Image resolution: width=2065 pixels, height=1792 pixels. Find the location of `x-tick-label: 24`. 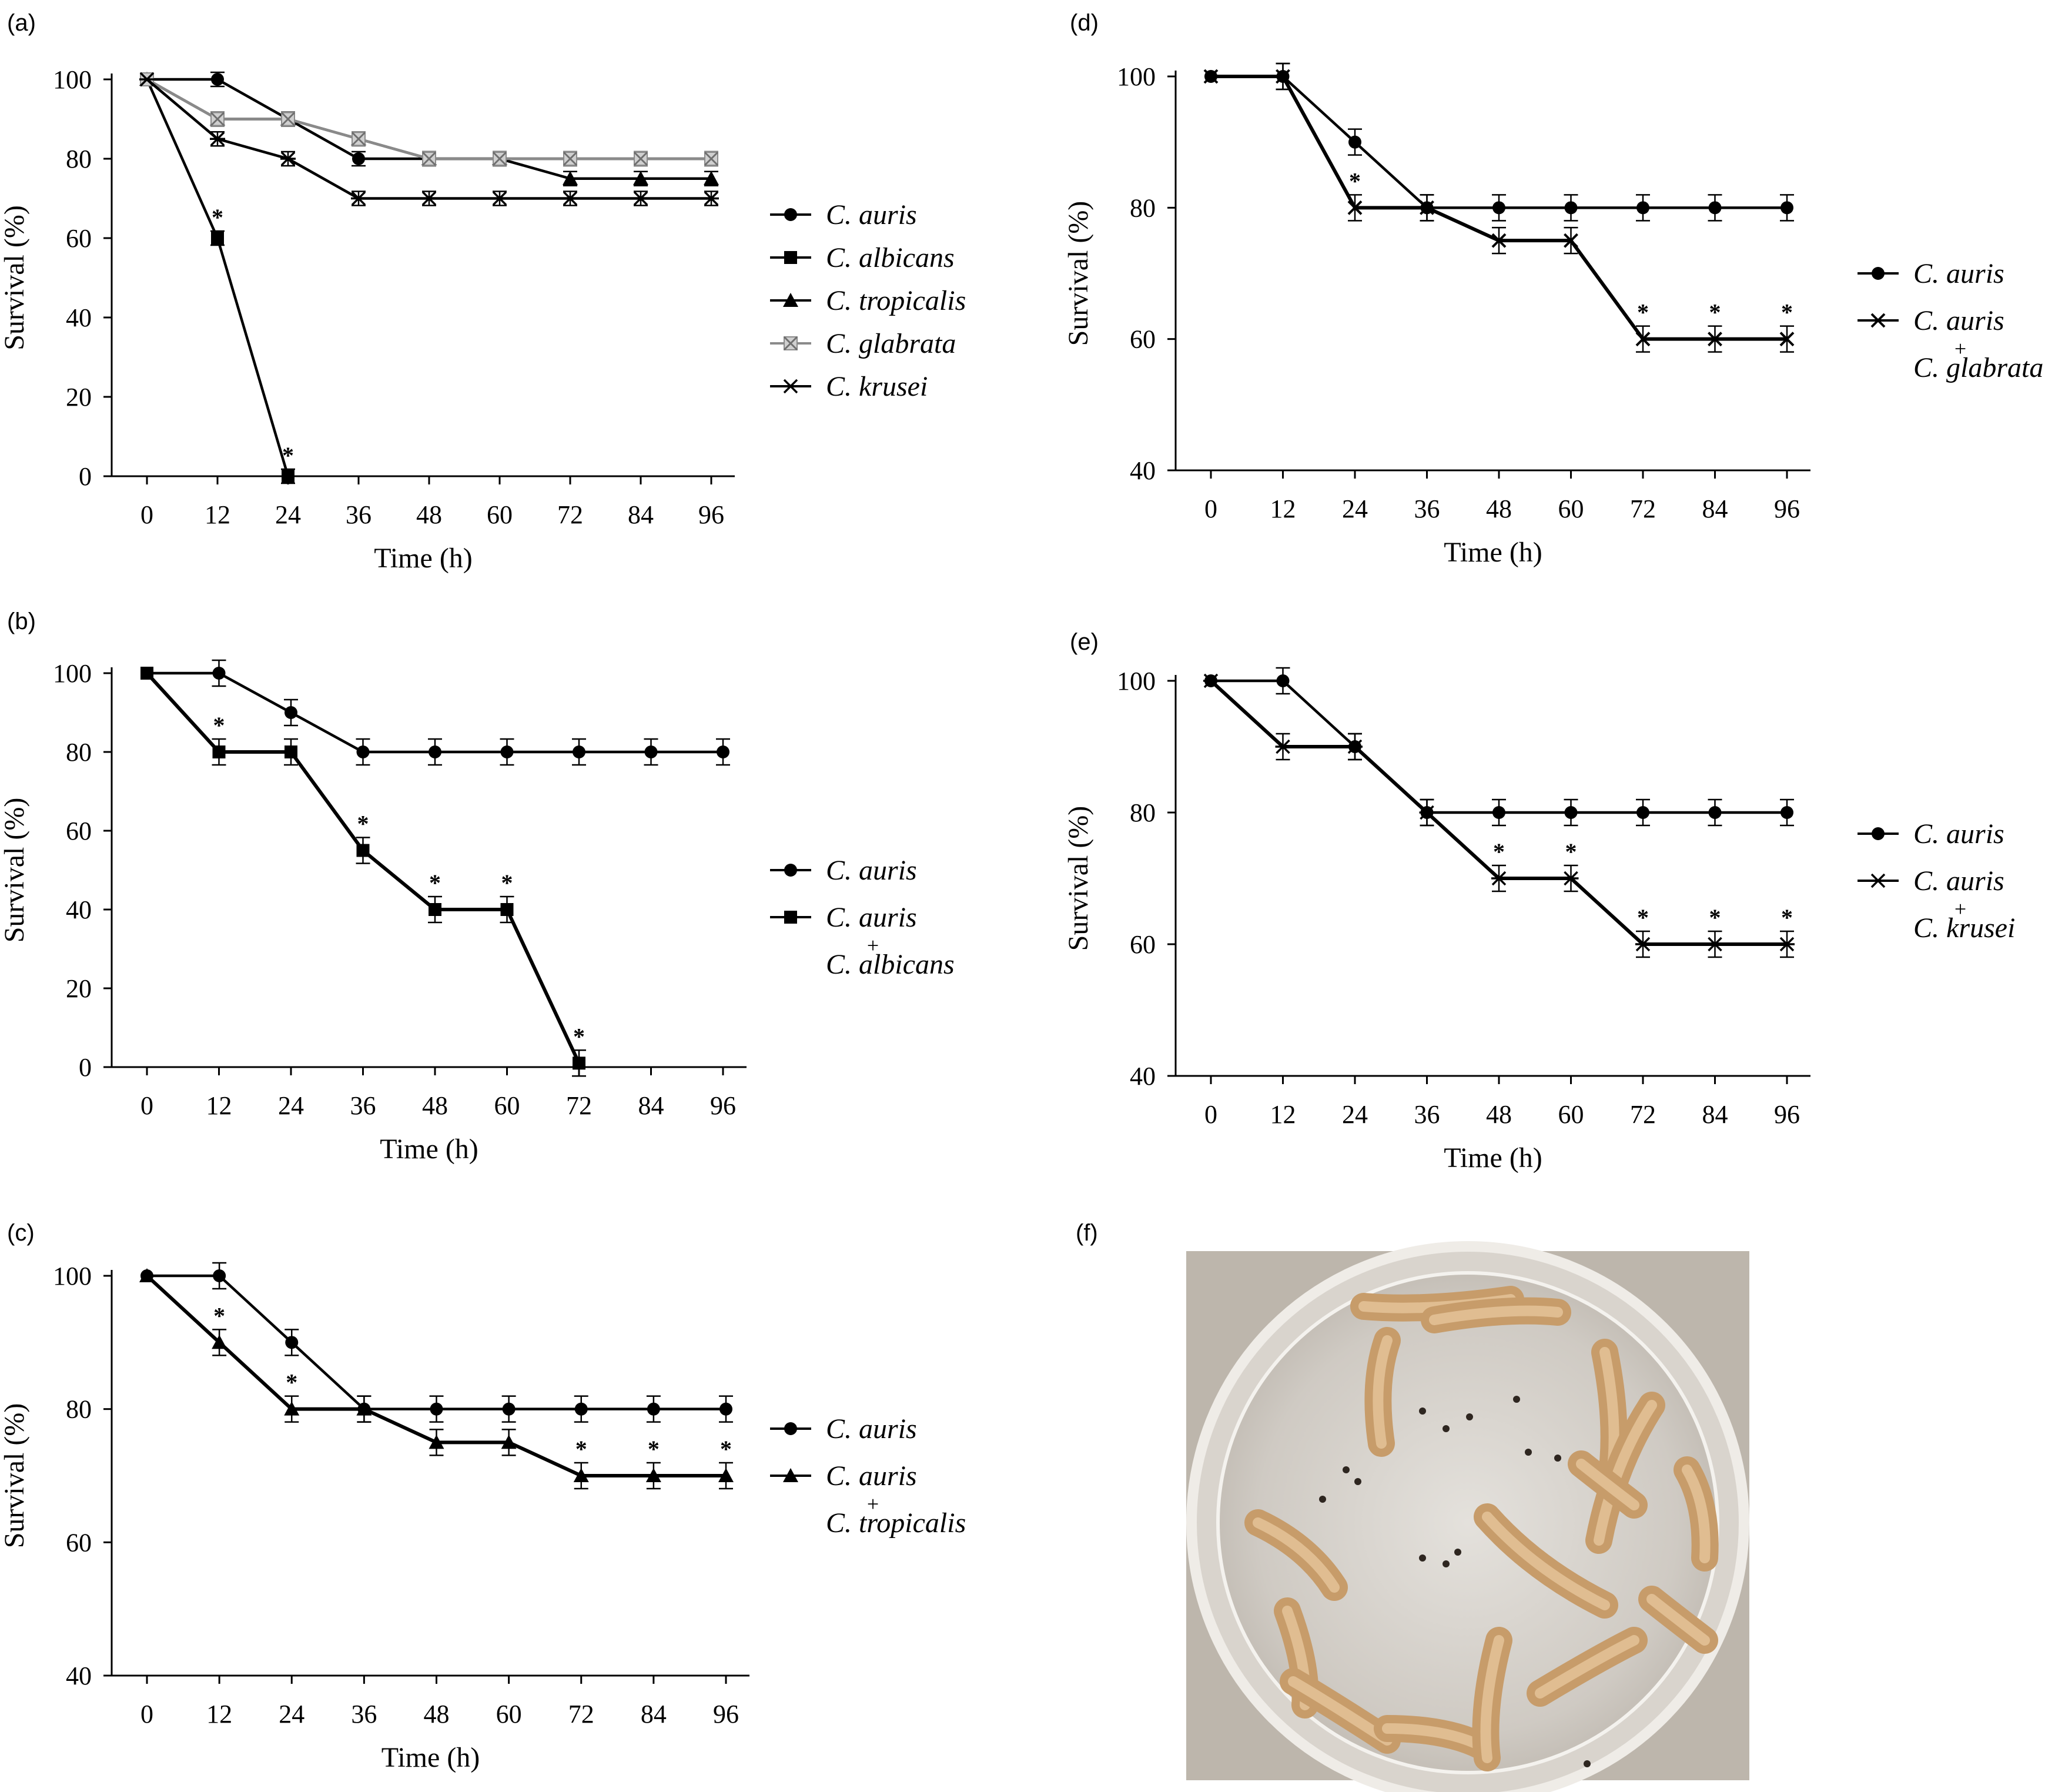

x-tick-label: 24 is located at coordinates (1355, 1114).